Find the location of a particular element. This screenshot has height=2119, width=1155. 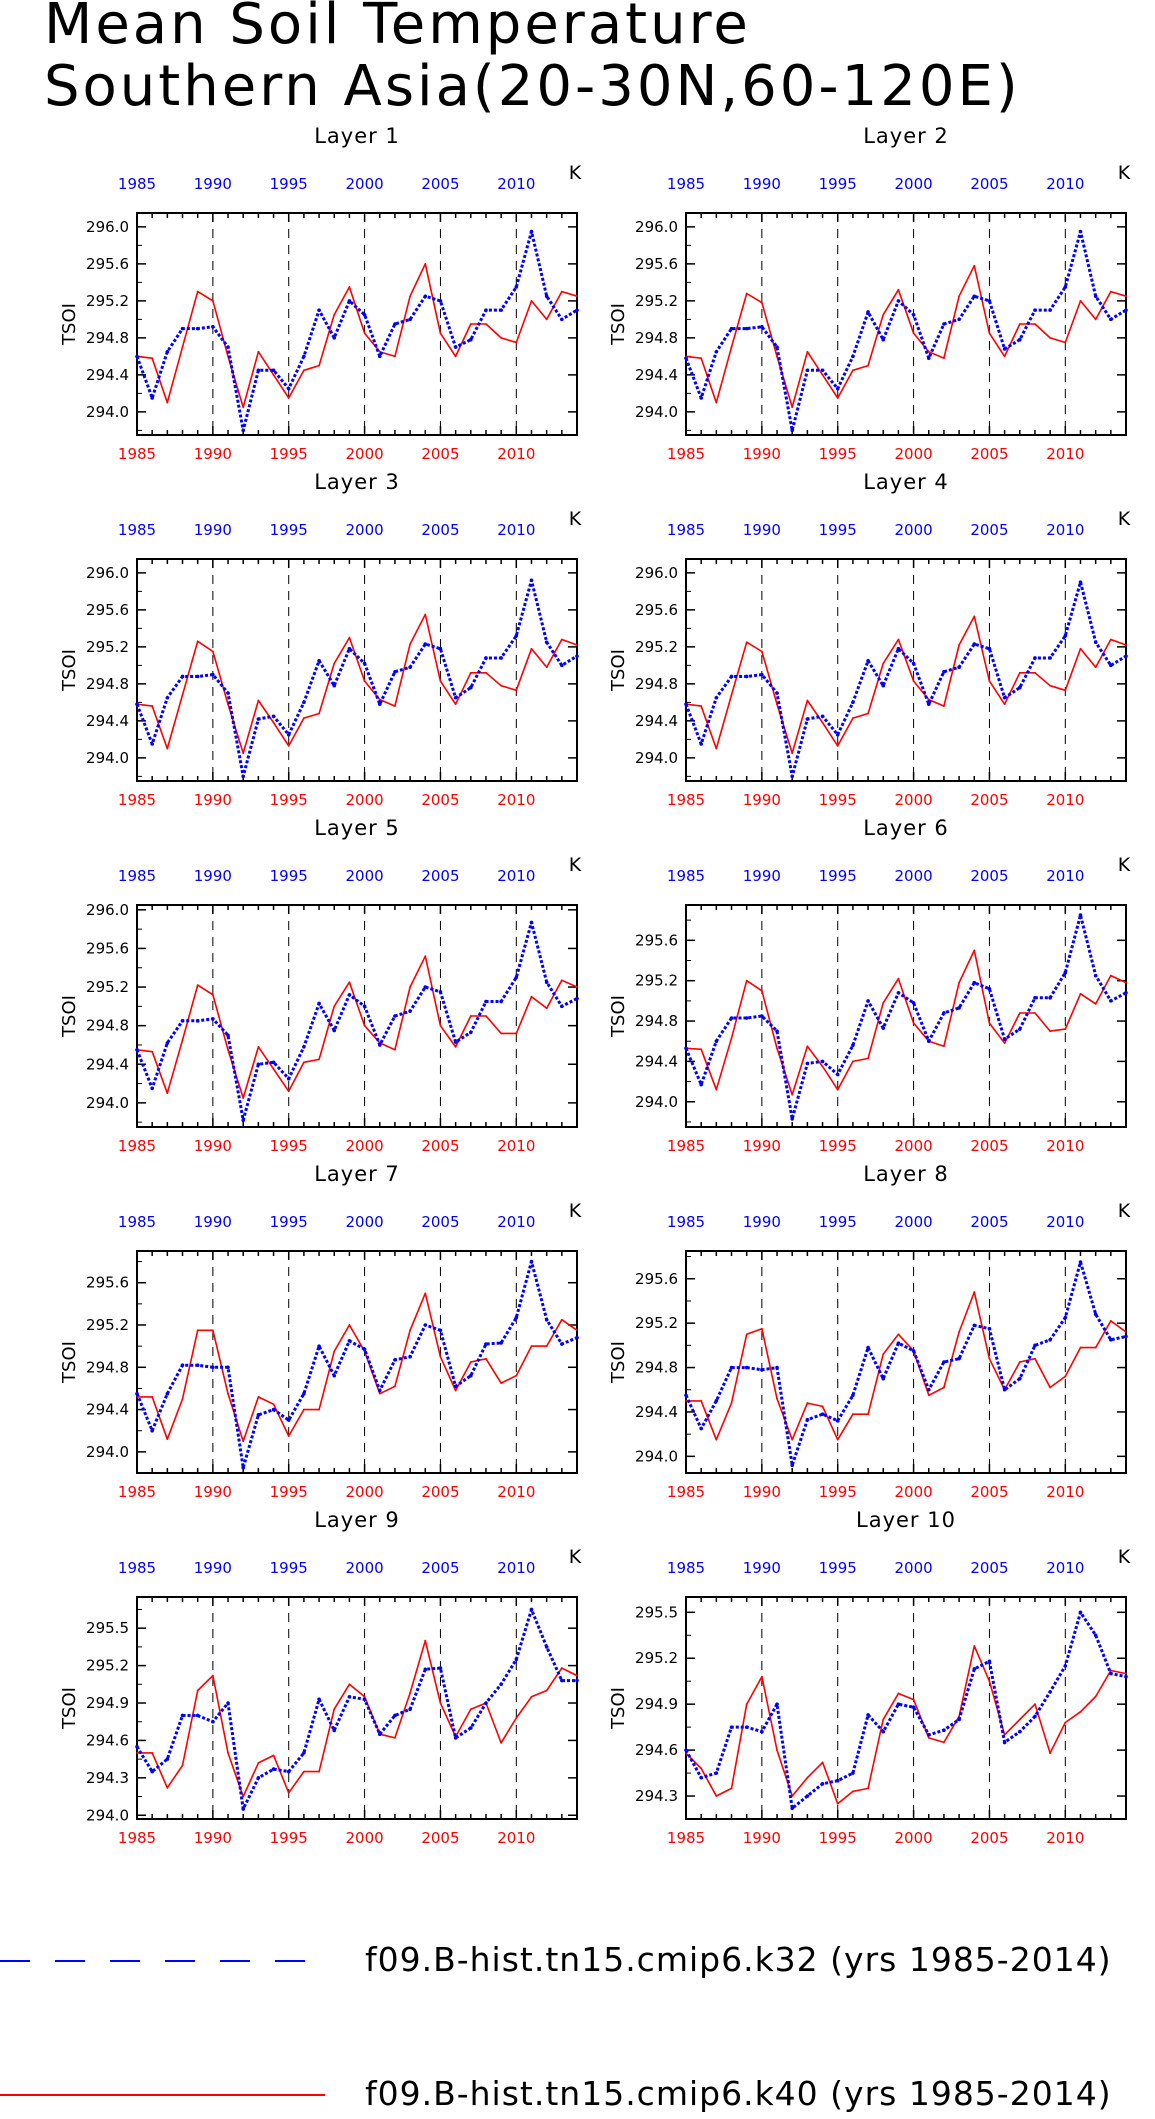

x-tick-label-top: 1995 is located at coordinates (838, 876).